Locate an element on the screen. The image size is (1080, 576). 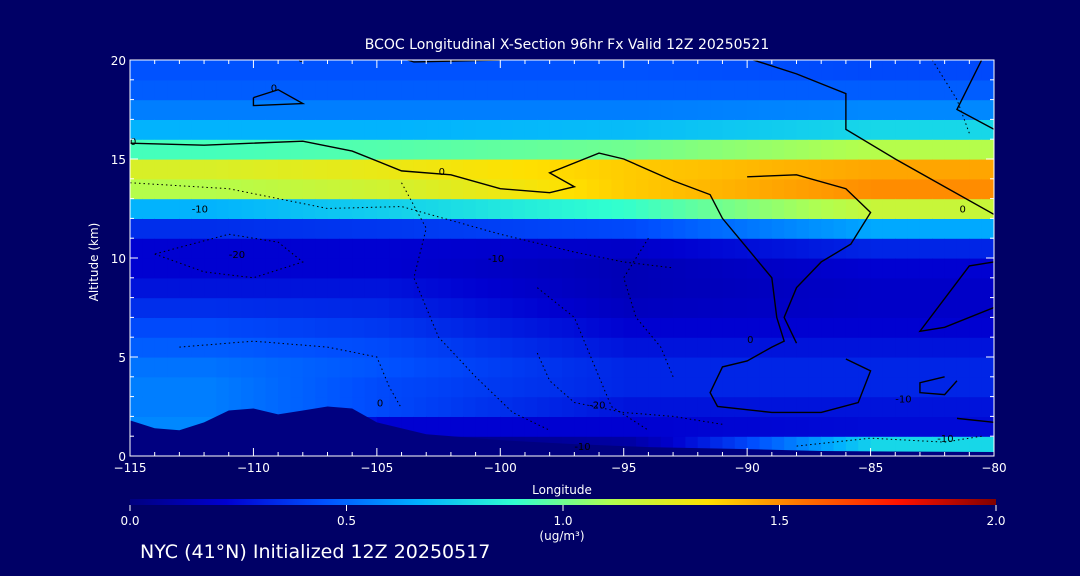
contour-label: -20 is located at coordinates (597, 406).